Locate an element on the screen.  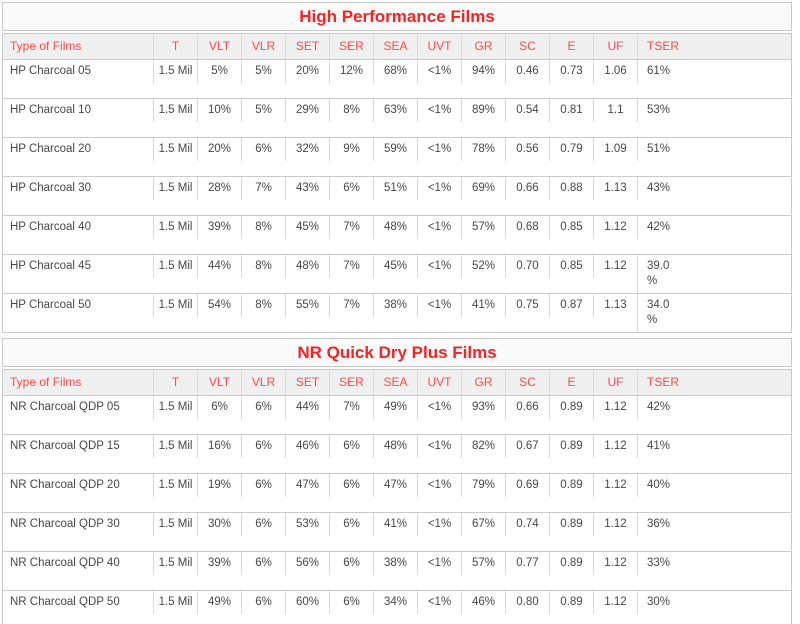
film-name-cell: NR Charcoal QDP 05 is located at coordinates (65, 407).